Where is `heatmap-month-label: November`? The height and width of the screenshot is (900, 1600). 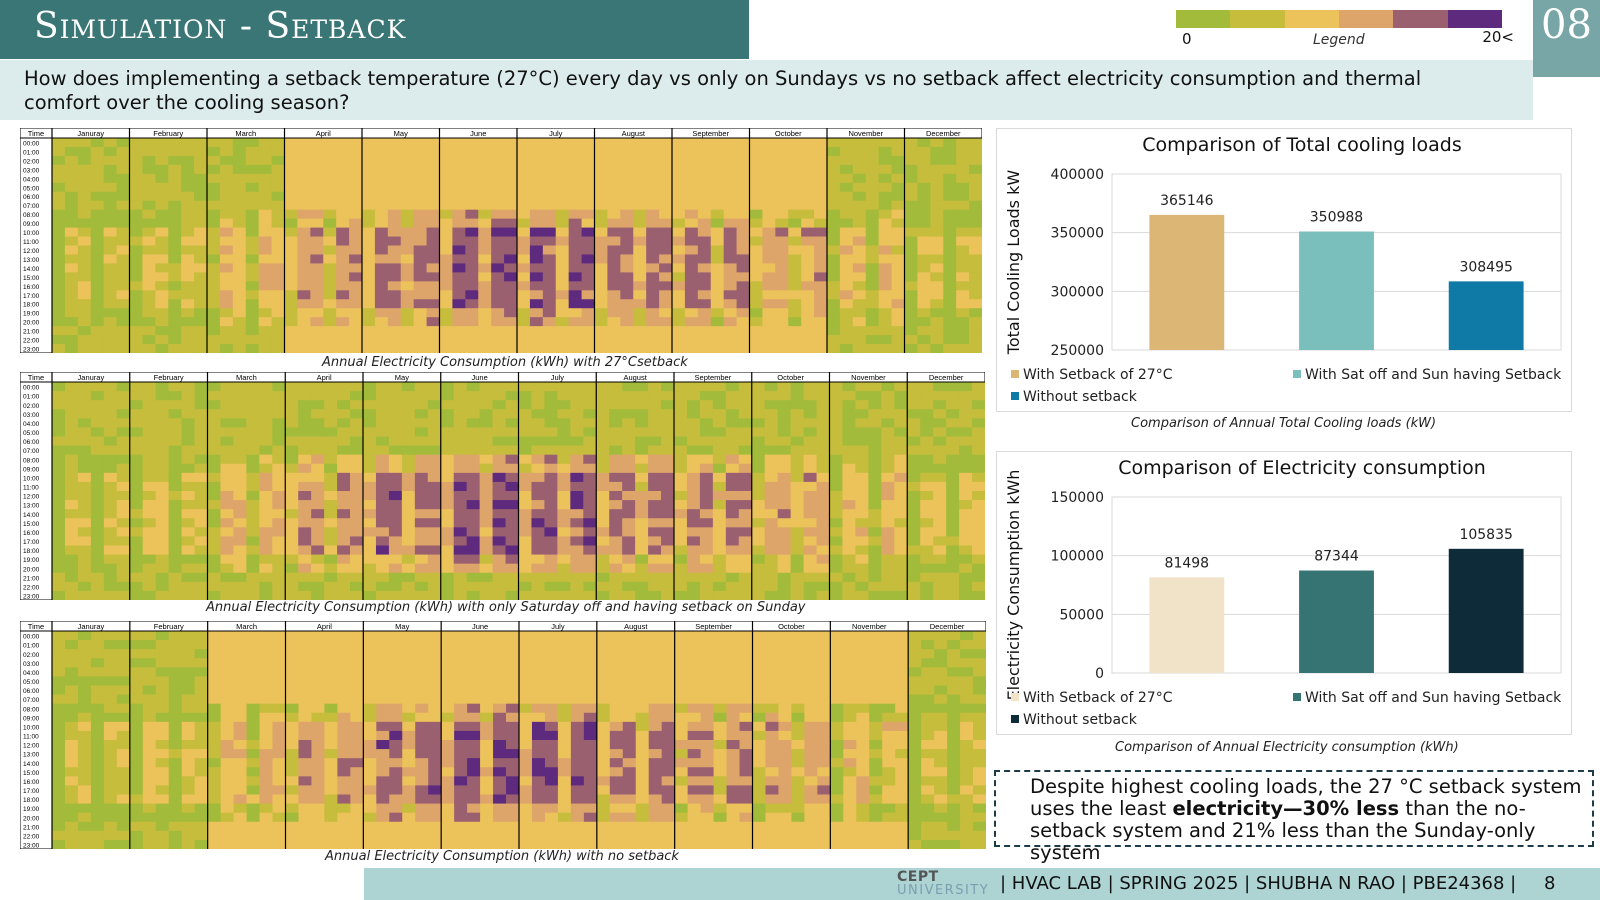
heatmap-month-label: November is located at coordinates (868, 377).